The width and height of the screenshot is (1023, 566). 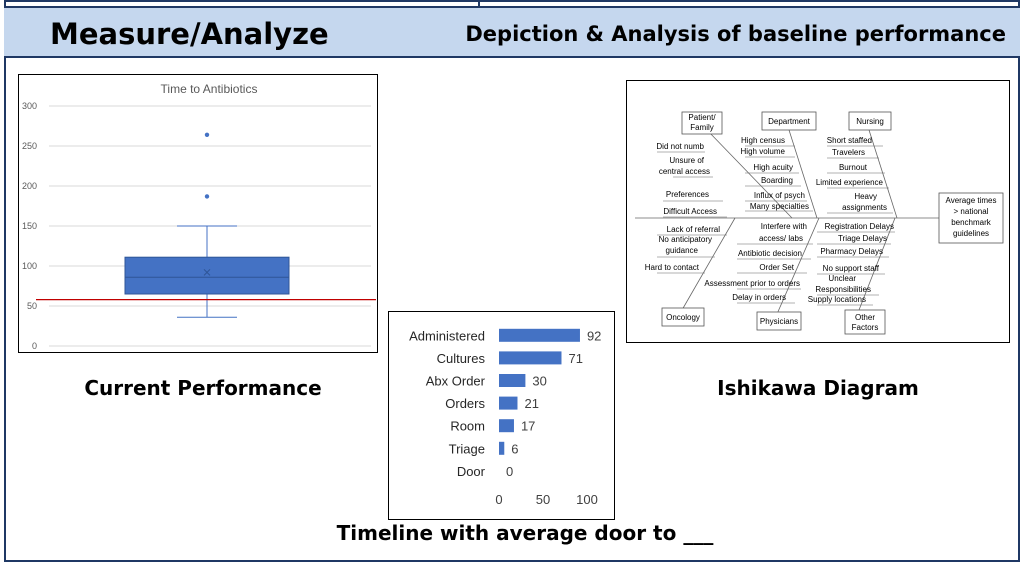 What do you see at coordinates (447, 335) in the screenshot?
I see `bar-category-label: Administered` at bounding box center [447, 335].